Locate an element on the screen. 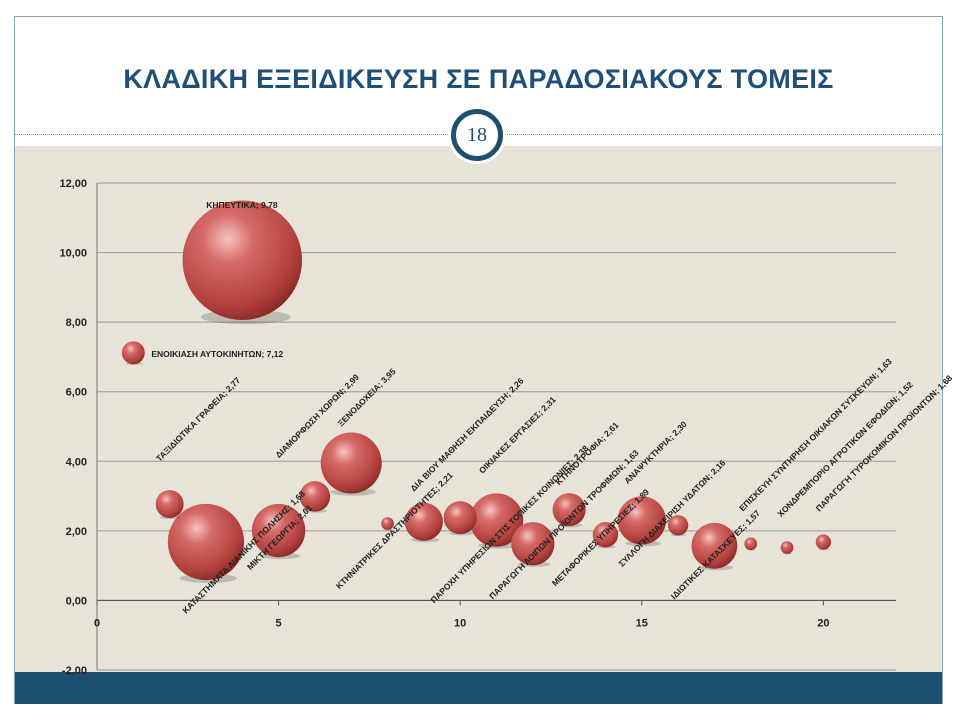 The height and width of the screenshot is (722, 960). data-label: ΞΕΝΟΔΟΧΕΙΑ; 3,95 is located at coordinates (367, 397).